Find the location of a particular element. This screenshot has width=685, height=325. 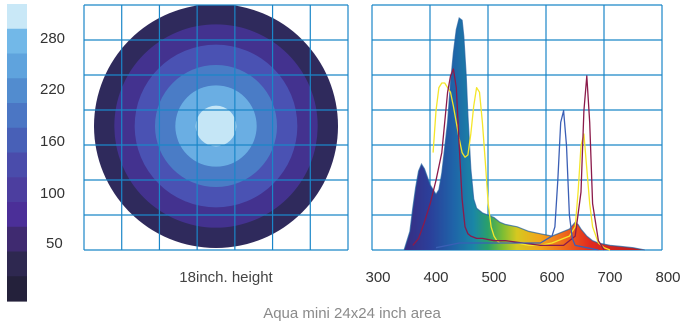

colorbar-tick-label: 160 is located at coordinates (52, 141).